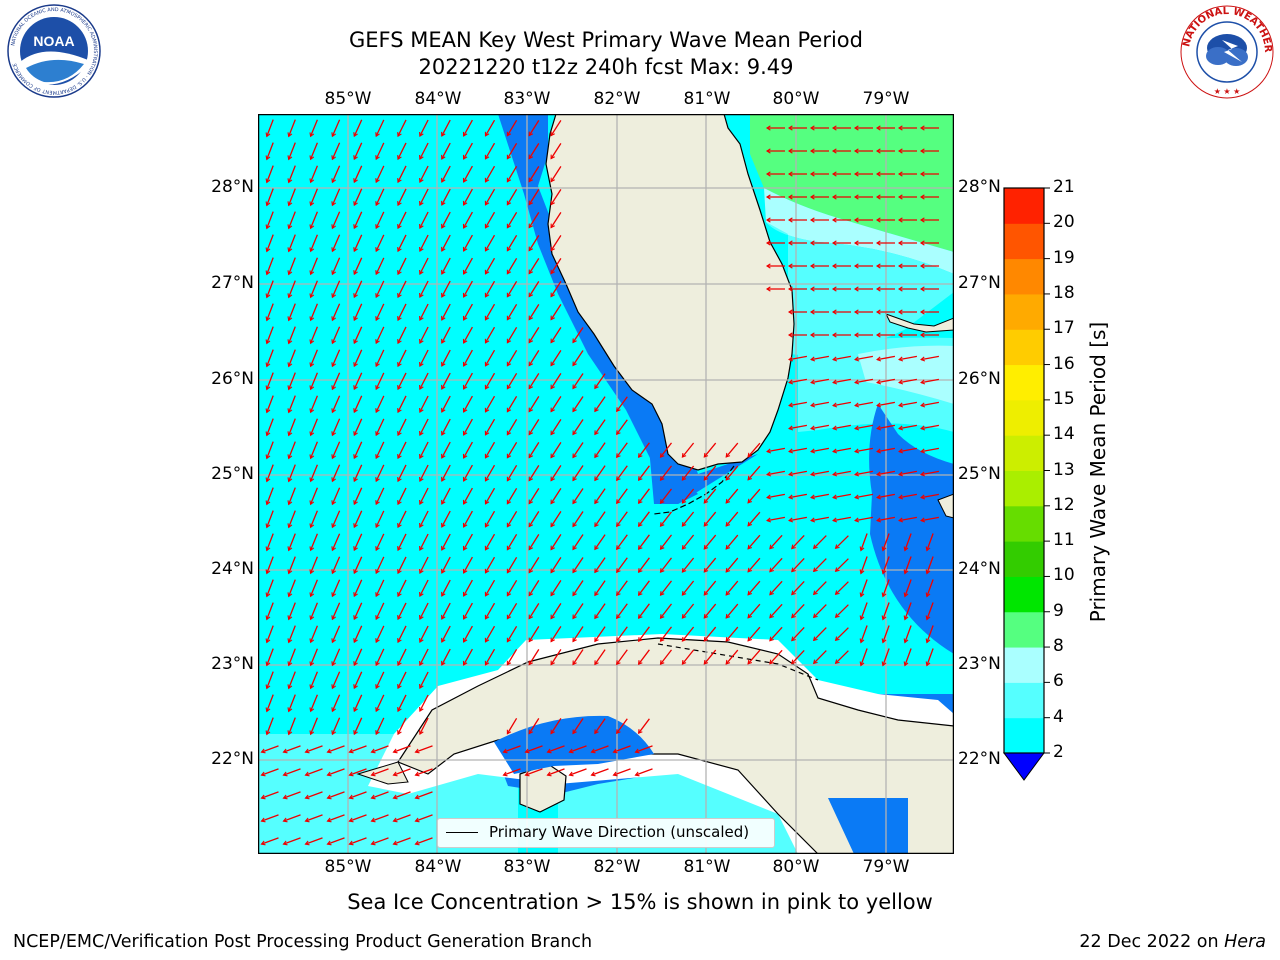 This screenshot has height=960, width=1280. Describe the element at coordinates (979, 759) in the screenshot. I see `lat-label-right: 22°N` at that location.